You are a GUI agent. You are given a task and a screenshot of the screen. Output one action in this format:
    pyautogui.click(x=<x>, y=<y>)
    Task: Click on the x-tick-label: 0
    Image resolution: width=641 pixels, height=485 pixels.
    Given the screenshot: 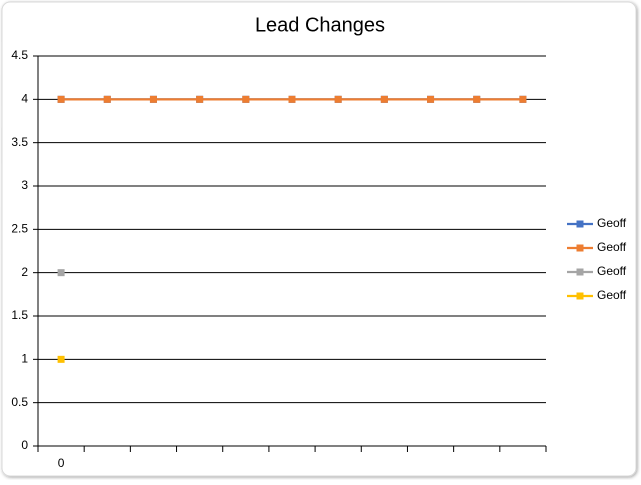 What is the action you would take?
    pyautogui.click(x=61, y=463)
    